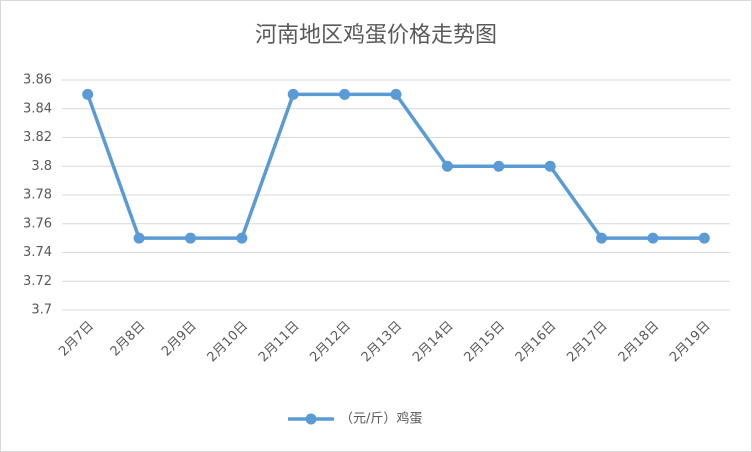 This screenshot has width=752, height=452. I want to click on y-tick-label: 3.76, so click(37, 223).